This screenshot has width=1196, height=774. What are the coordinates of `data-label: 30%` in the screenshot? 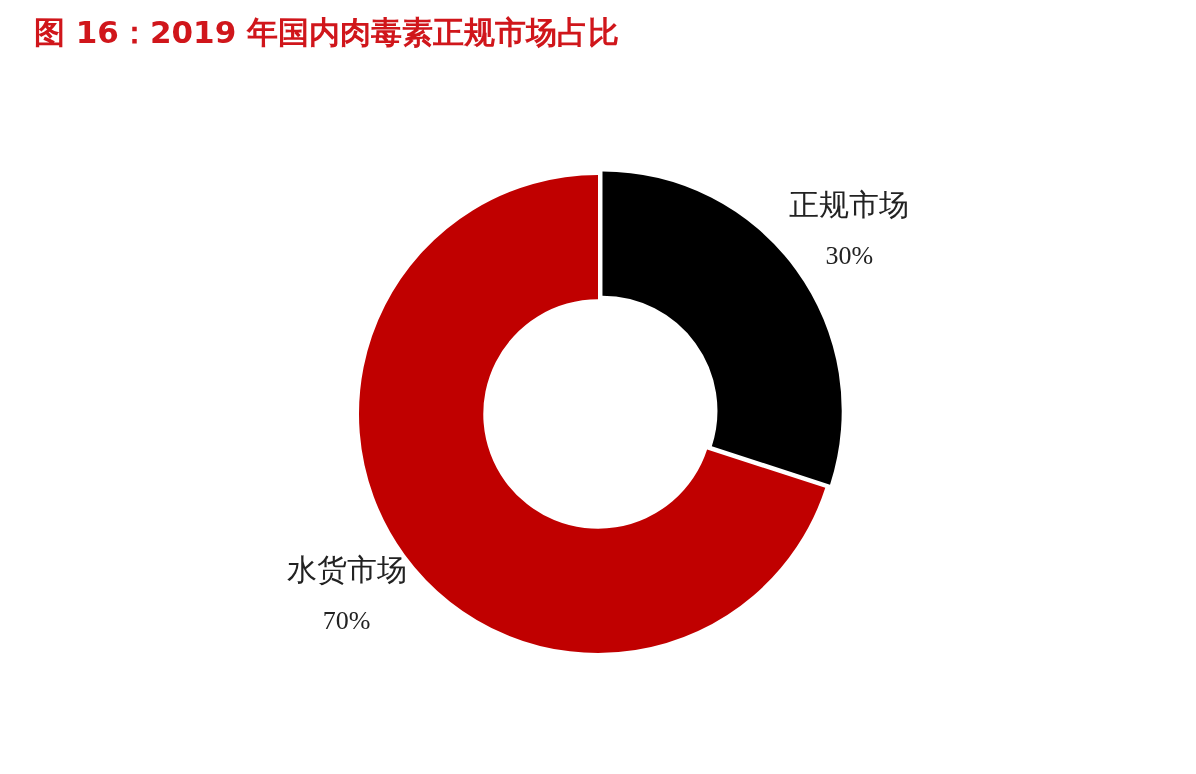 It's located at (849, 256).